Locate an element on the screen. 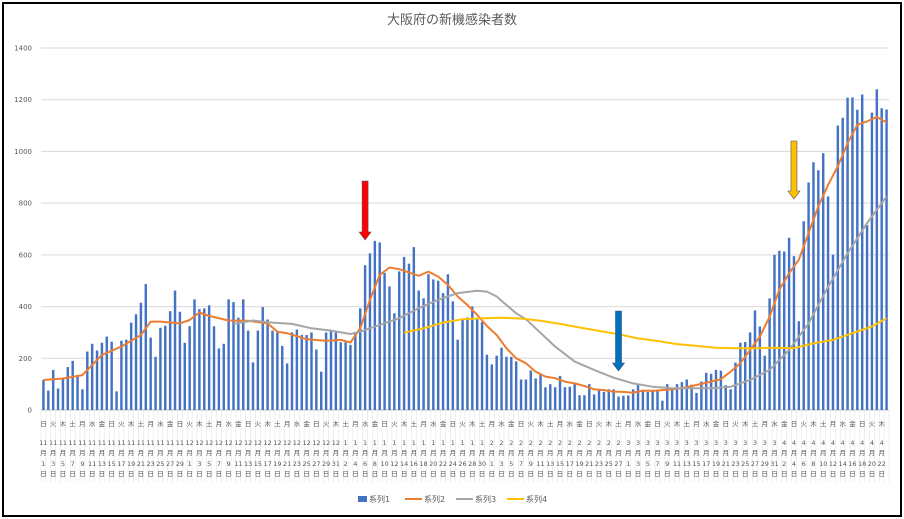  x-tick-label: 木 11 月 5 日 is located at coordinates (63, 448).